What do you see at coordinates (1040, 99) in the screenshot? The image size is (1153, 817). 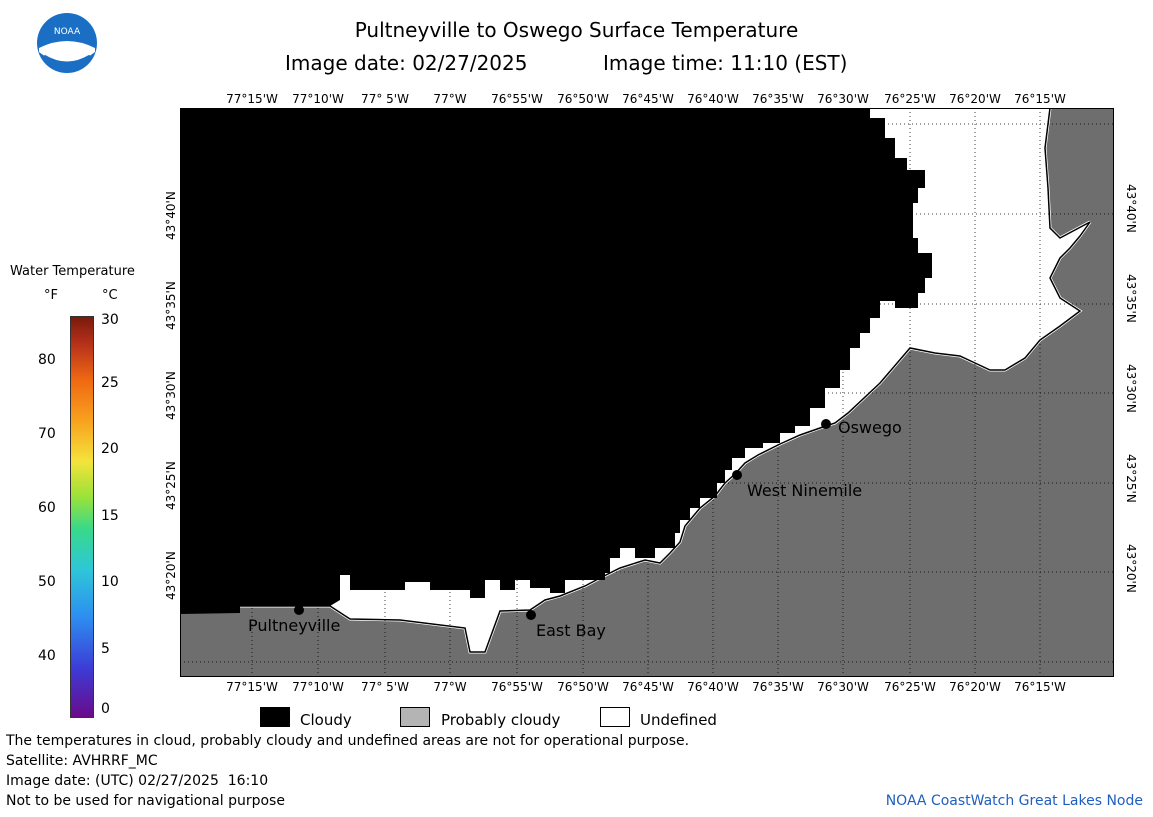 I see `lon-label-top: 76°15'W` at bounding box center [1040, 99].